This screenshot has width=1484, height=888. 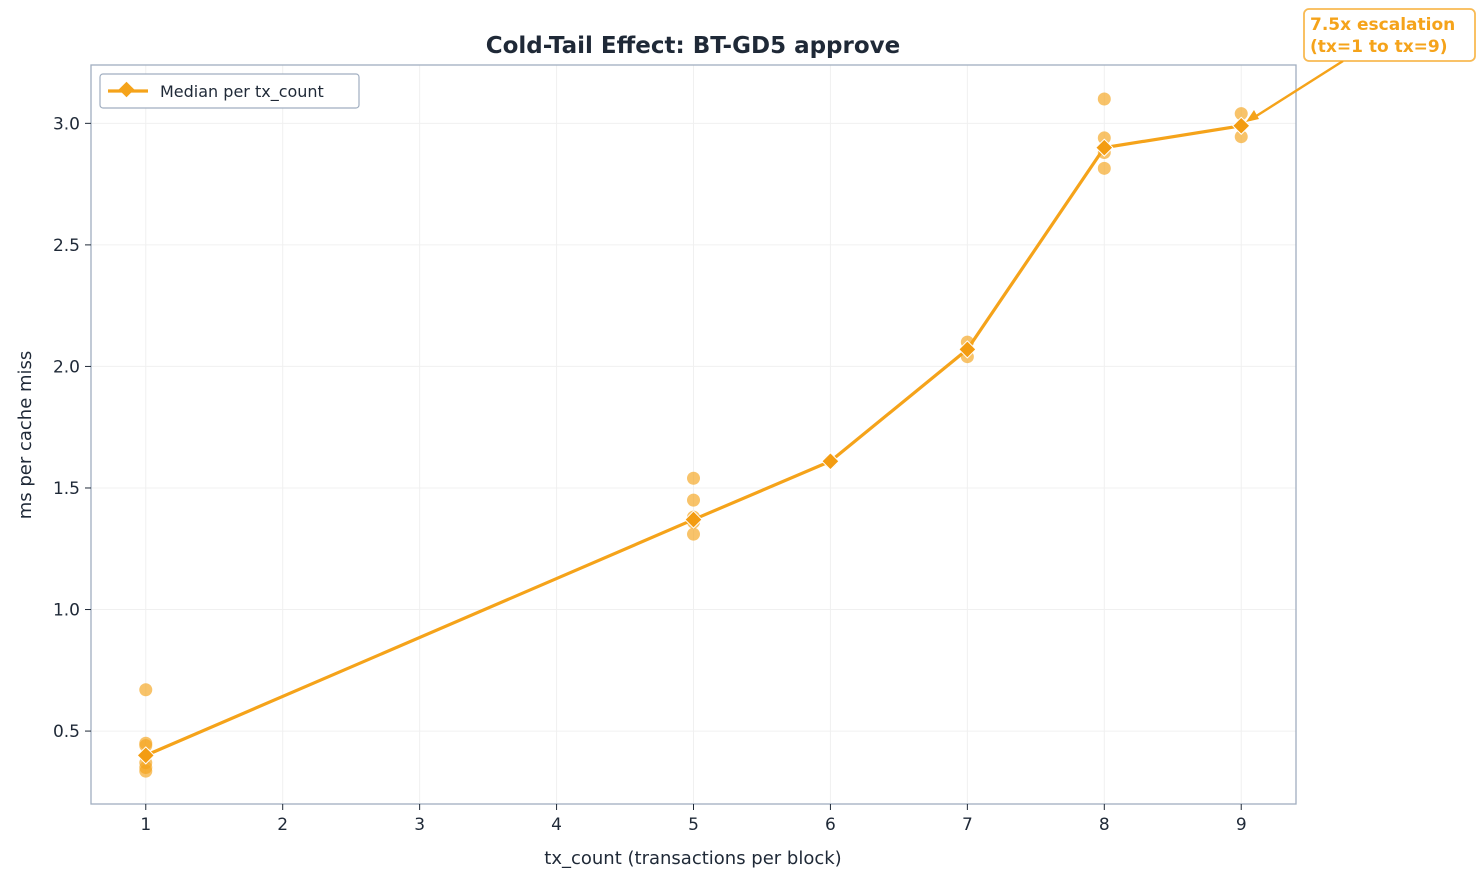 I want to click on y-axis-label: ms per cache miss, so click(x=25, y=435).